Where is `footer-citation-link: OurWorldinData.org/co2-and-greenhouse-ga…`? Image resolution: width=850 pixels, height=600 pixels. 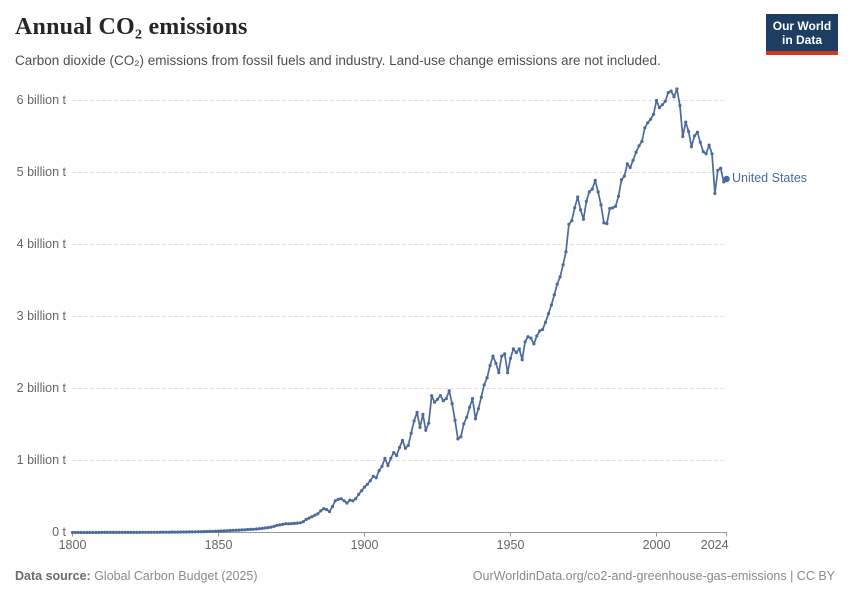
footer-citation-link: OurWorldinData.org/co2-and-greenhouse-ga… is located at coordinates (653, 576).